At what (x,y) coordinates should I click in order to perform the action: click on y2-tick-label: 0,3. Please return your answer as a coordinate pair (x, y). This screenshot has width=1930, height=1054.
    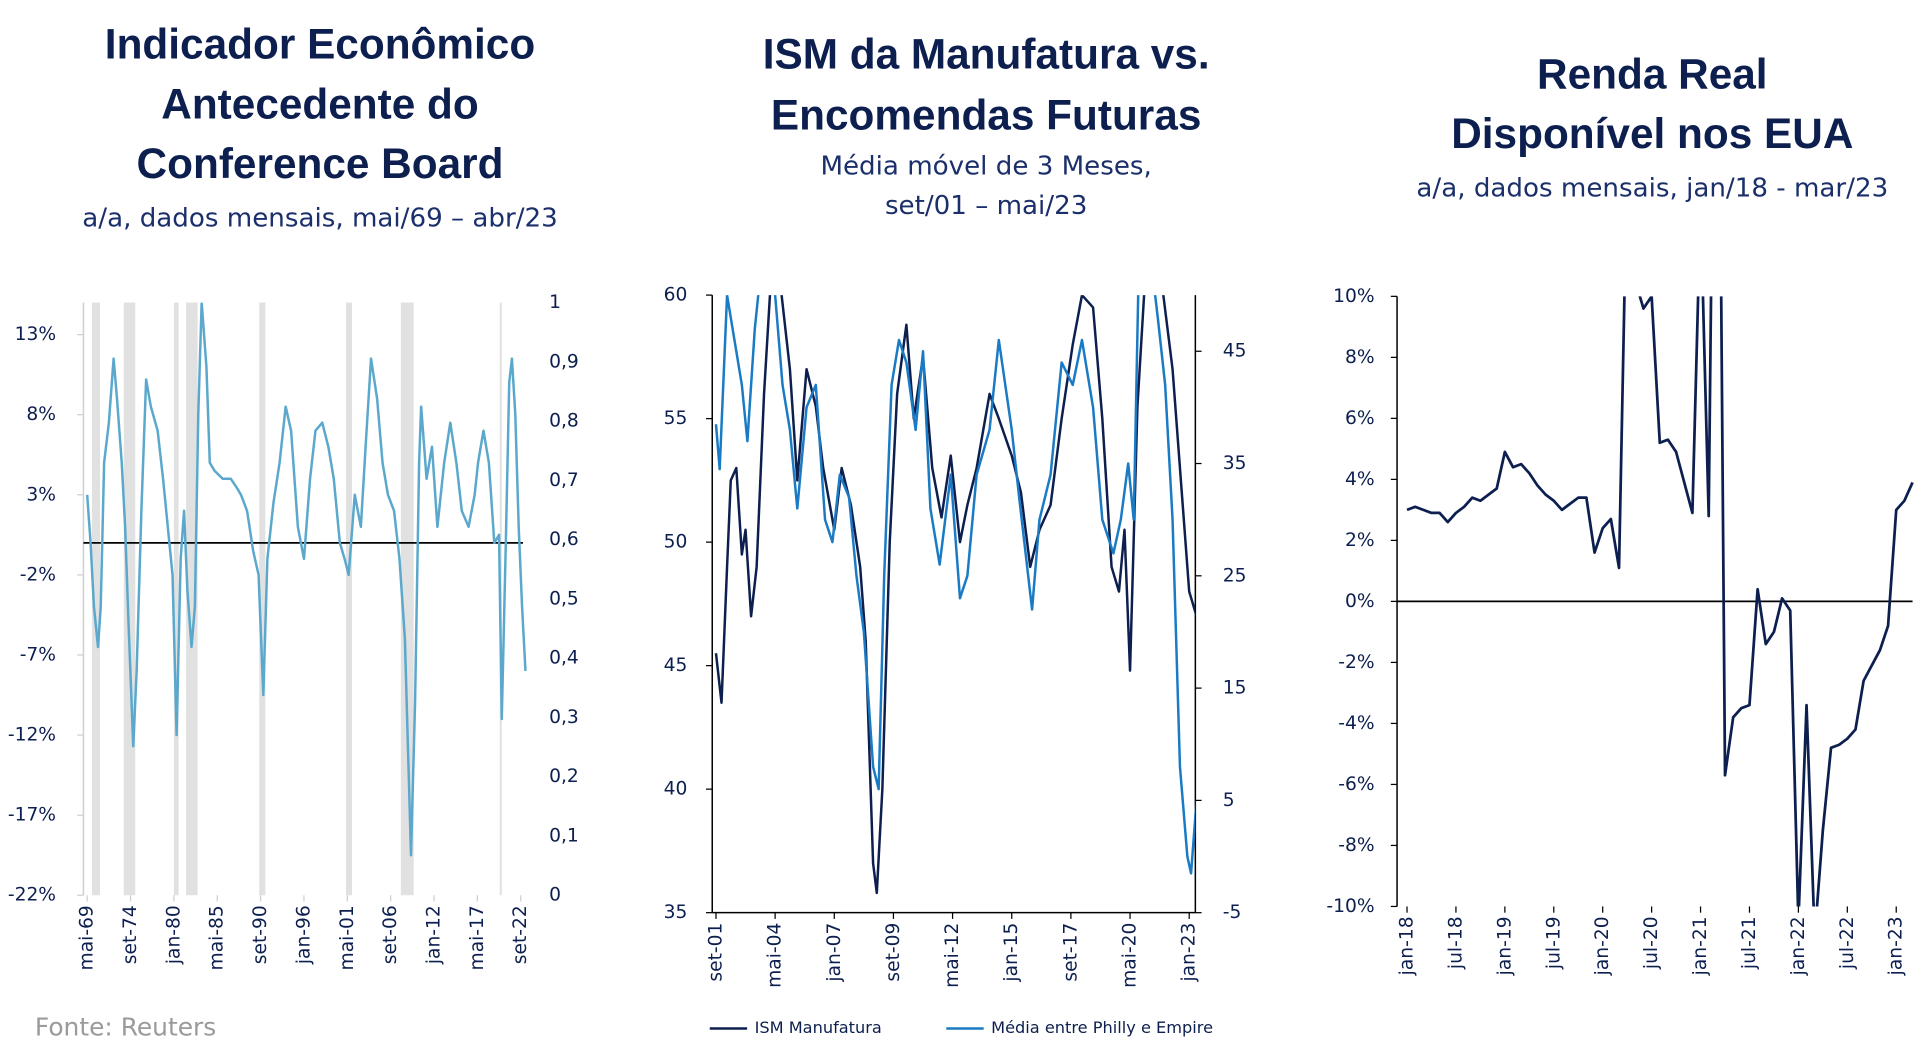
    Looking at the image, I should click on (564, 717).